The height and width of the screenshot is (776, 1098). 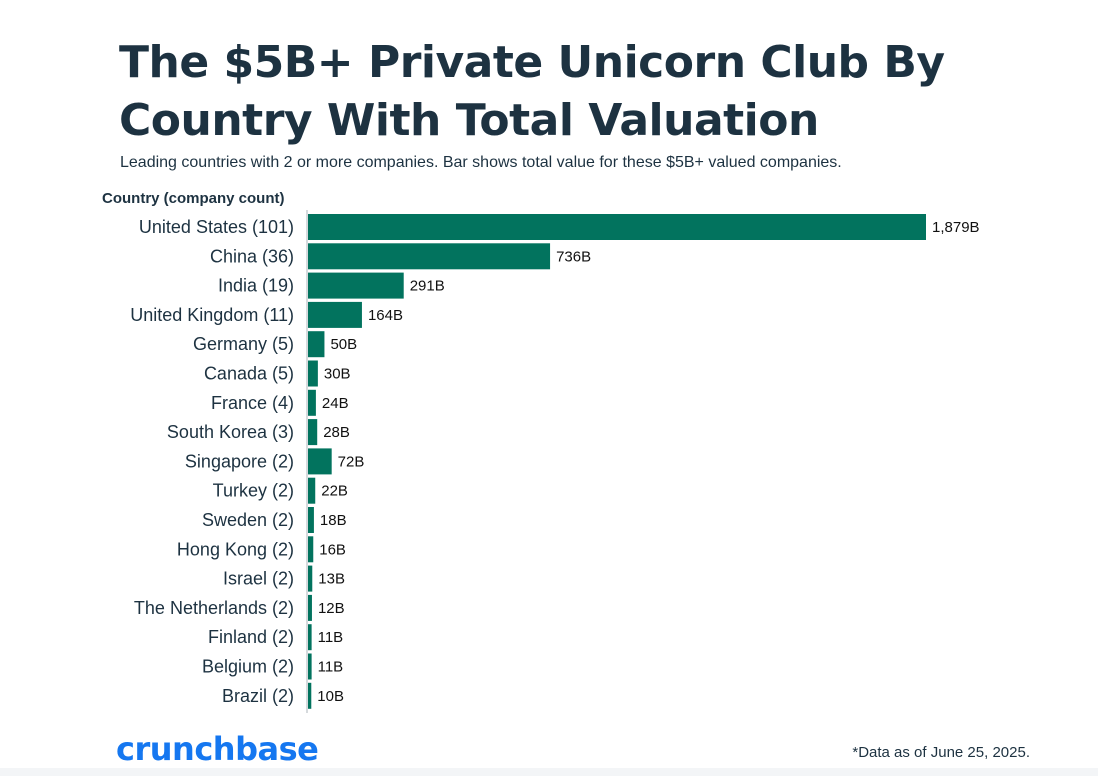 What do you see at coordinates (248, 667) in the screenshot?
I see `category-label: Belgium (2)` at bounding box center [248, 667].